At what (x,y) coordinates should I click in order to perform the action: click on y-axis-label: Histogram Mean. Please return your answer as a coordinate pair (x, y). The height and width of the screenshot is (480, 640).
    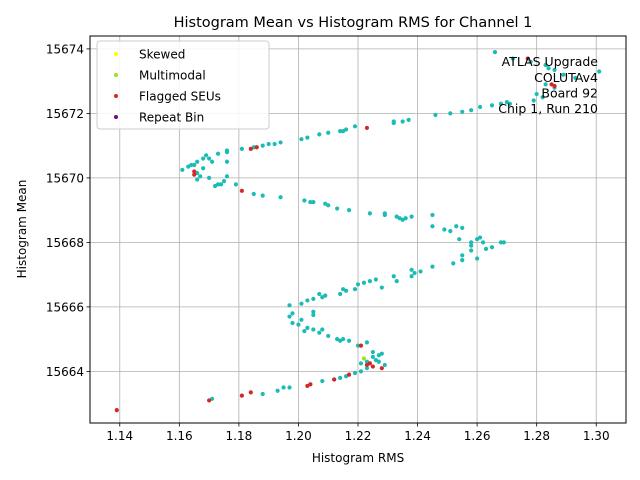
    Looking at the image, I should click on (22, 229).